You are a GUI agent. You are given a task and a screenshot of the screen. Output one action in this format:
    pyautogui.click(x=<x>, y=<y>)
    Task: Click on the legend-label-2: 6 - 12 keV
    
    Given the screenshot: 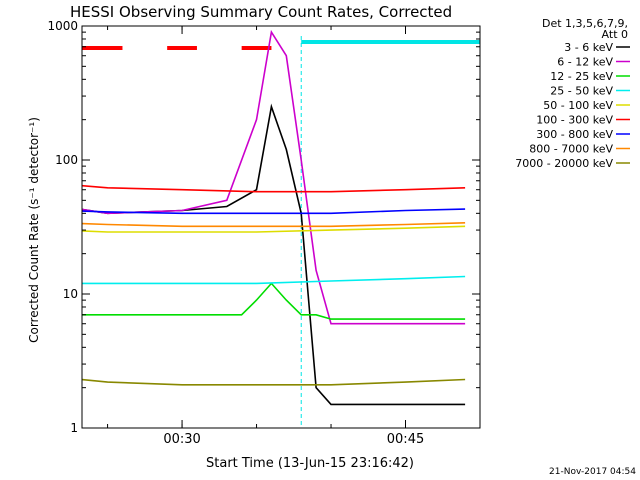 What is the action you would take?
    pyautogui.click(x=585, y=62)
    